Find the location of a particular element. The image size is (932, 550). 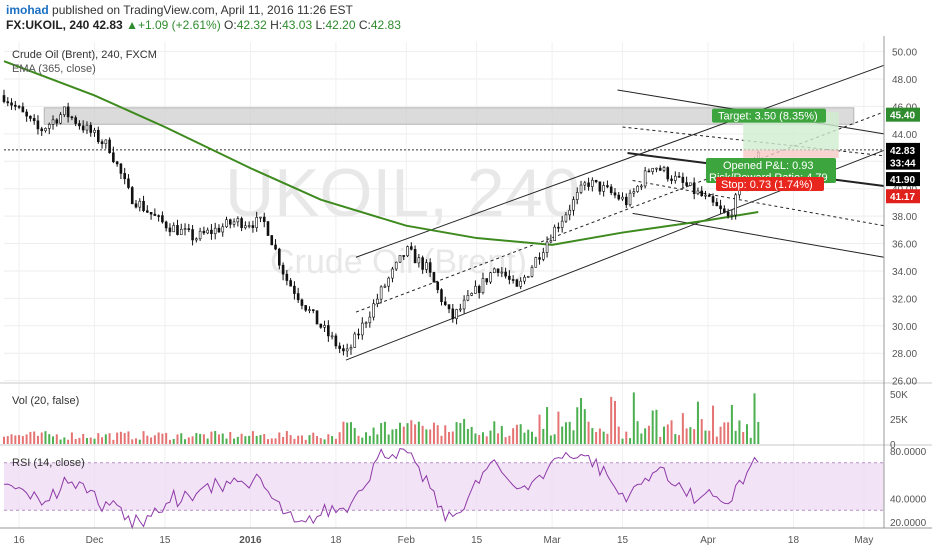

close-value: 42.83 is located at coordinates (385, 25).